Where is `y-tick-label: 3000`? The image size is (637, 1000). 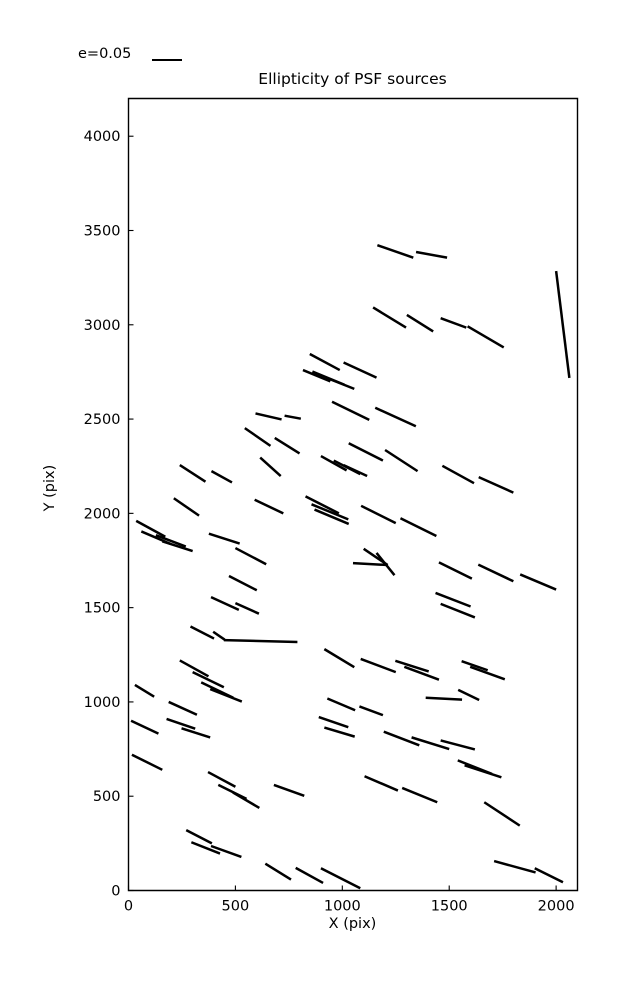
y-tick-label: 3000 is located at coordinates (102, 326).